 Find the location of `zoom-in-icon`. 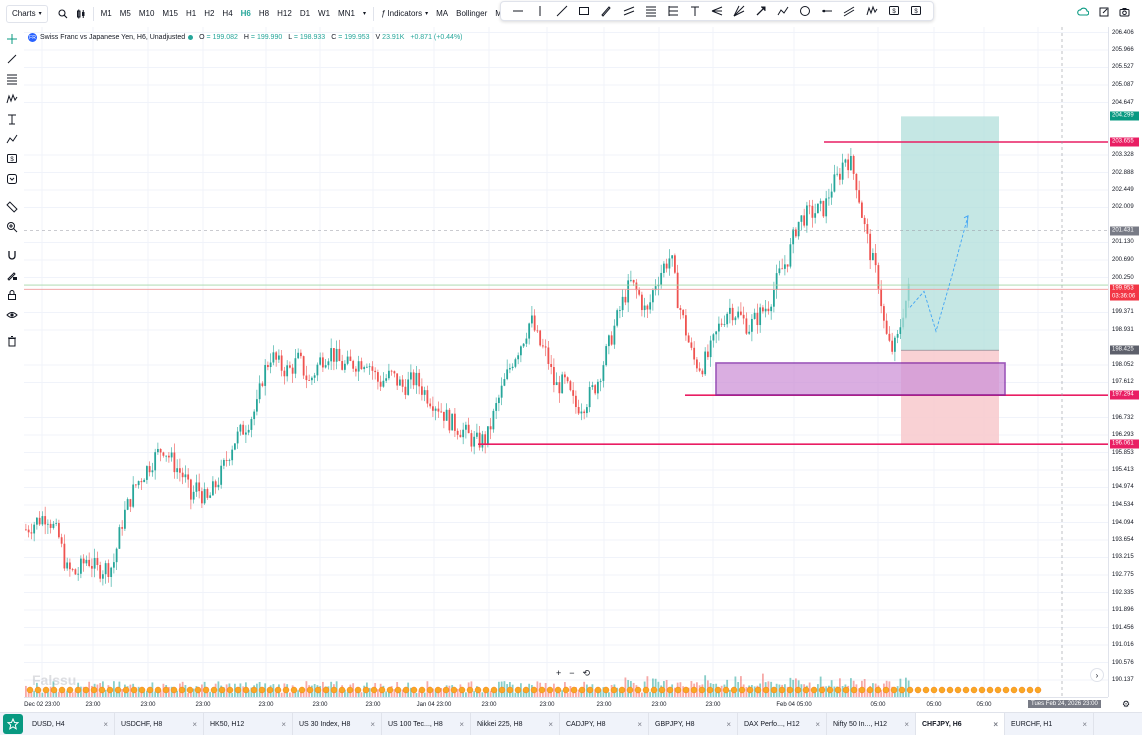

zoom-in-icon is located at coordinates (12, 227).